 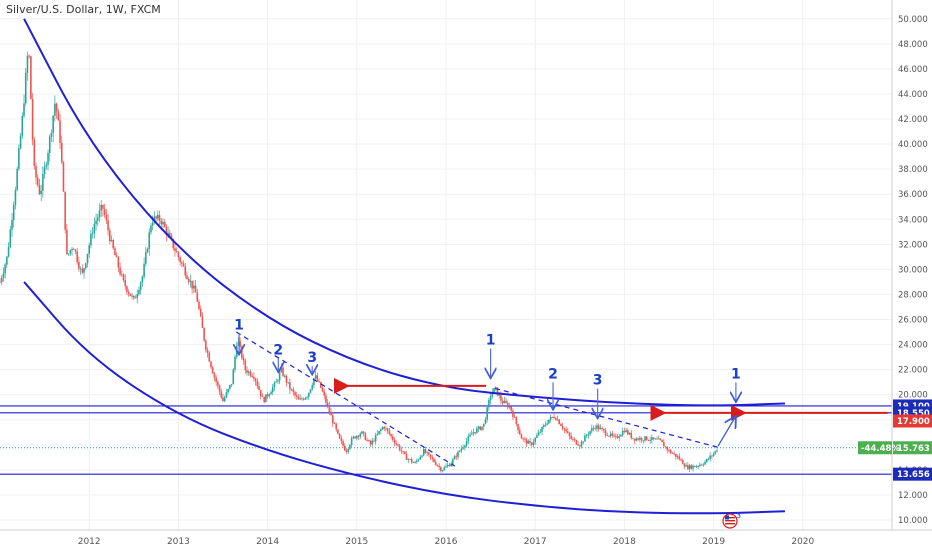 I want to click on x-tick-label: 2012, so click(x=89, y=542).